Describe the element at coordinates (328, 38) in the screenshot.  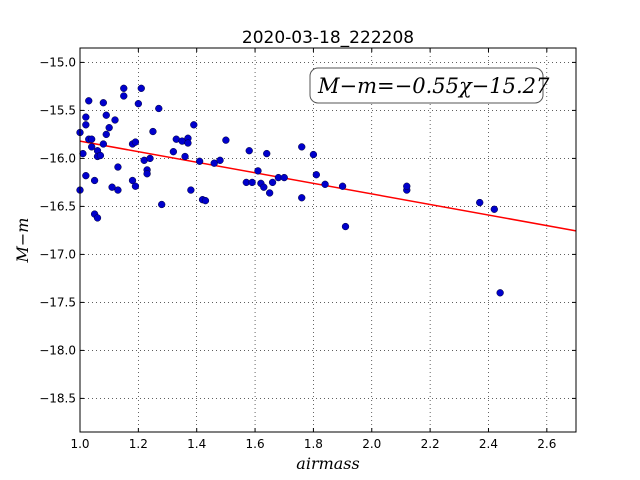
I see `chart-title: 2020-03-18_222208` at that location.